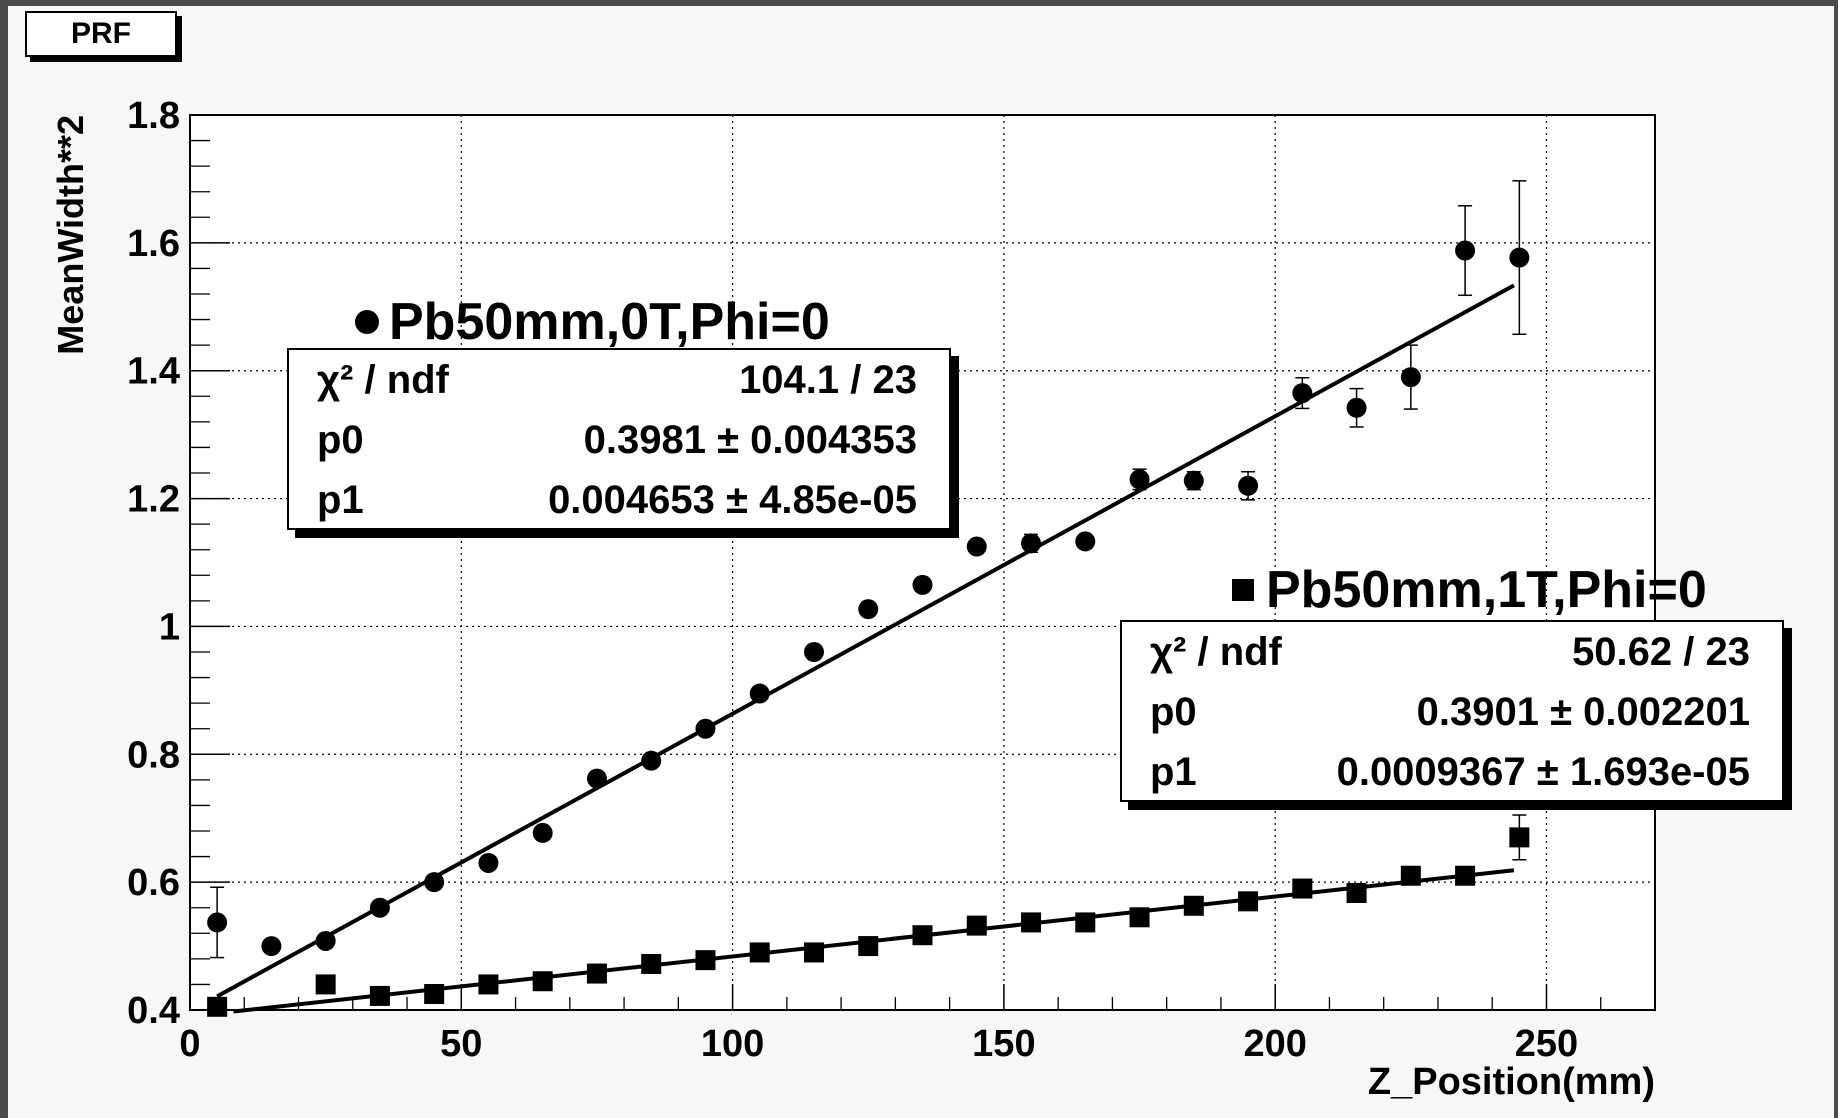 The height and width of the screenshot is (1118, 1838). Describe the element at coordinates (169, 627) in the screenshot. I see `y-tick-label: 1` at that location.